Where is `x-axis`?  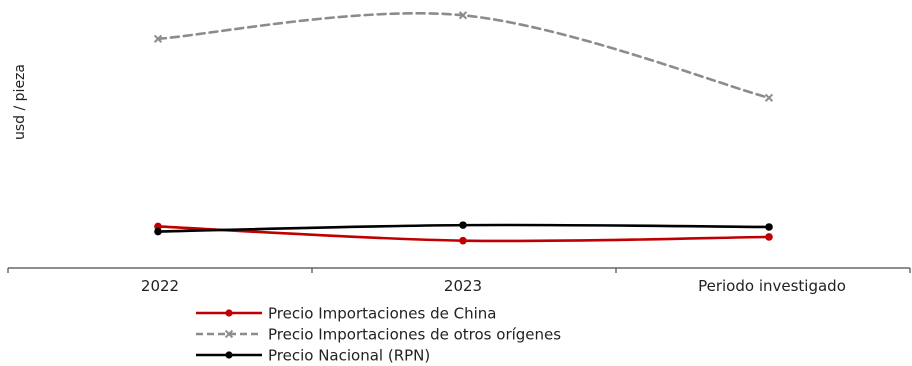 x-axis is located at coordinates (459, 270).